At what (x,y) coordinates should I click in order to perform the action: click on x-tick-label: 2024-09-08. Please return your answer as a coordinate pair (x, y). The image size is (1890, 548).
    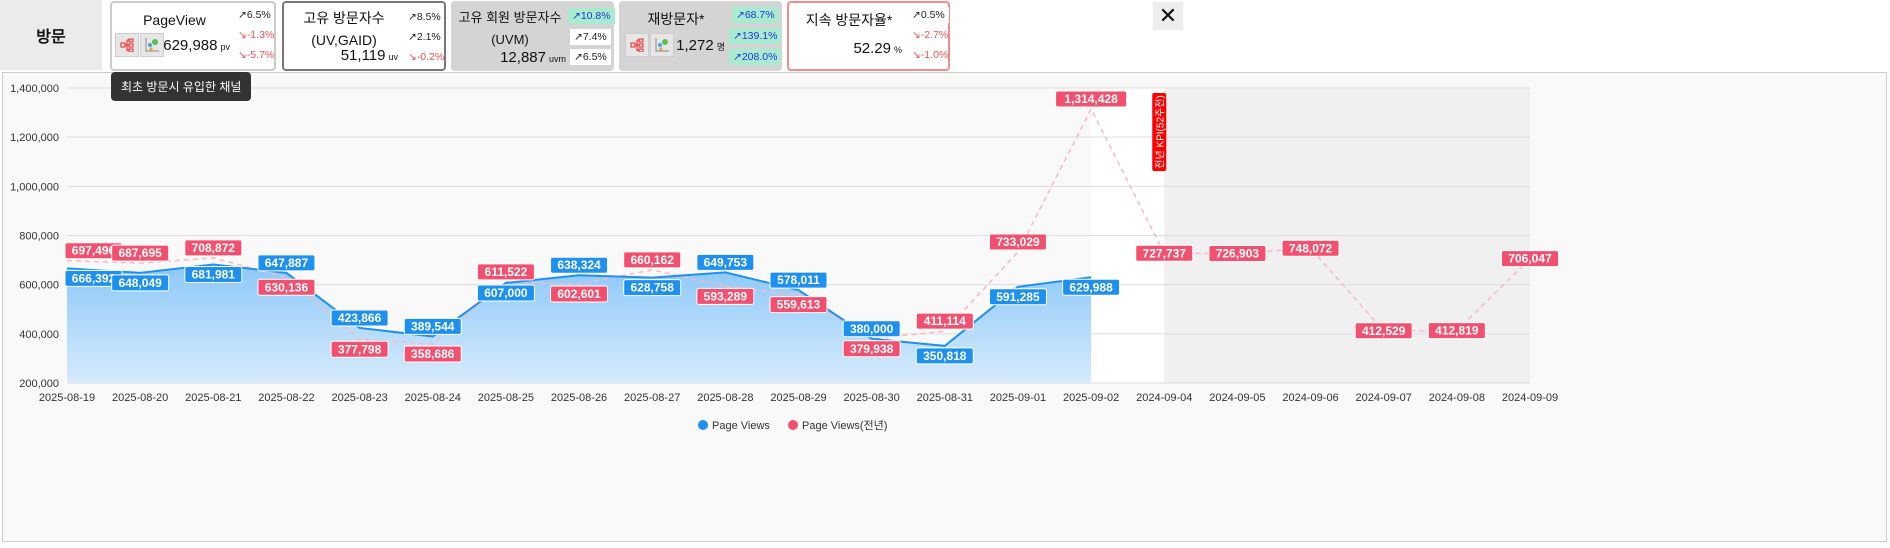
    Looking at the image, I should click on (1457, 398).